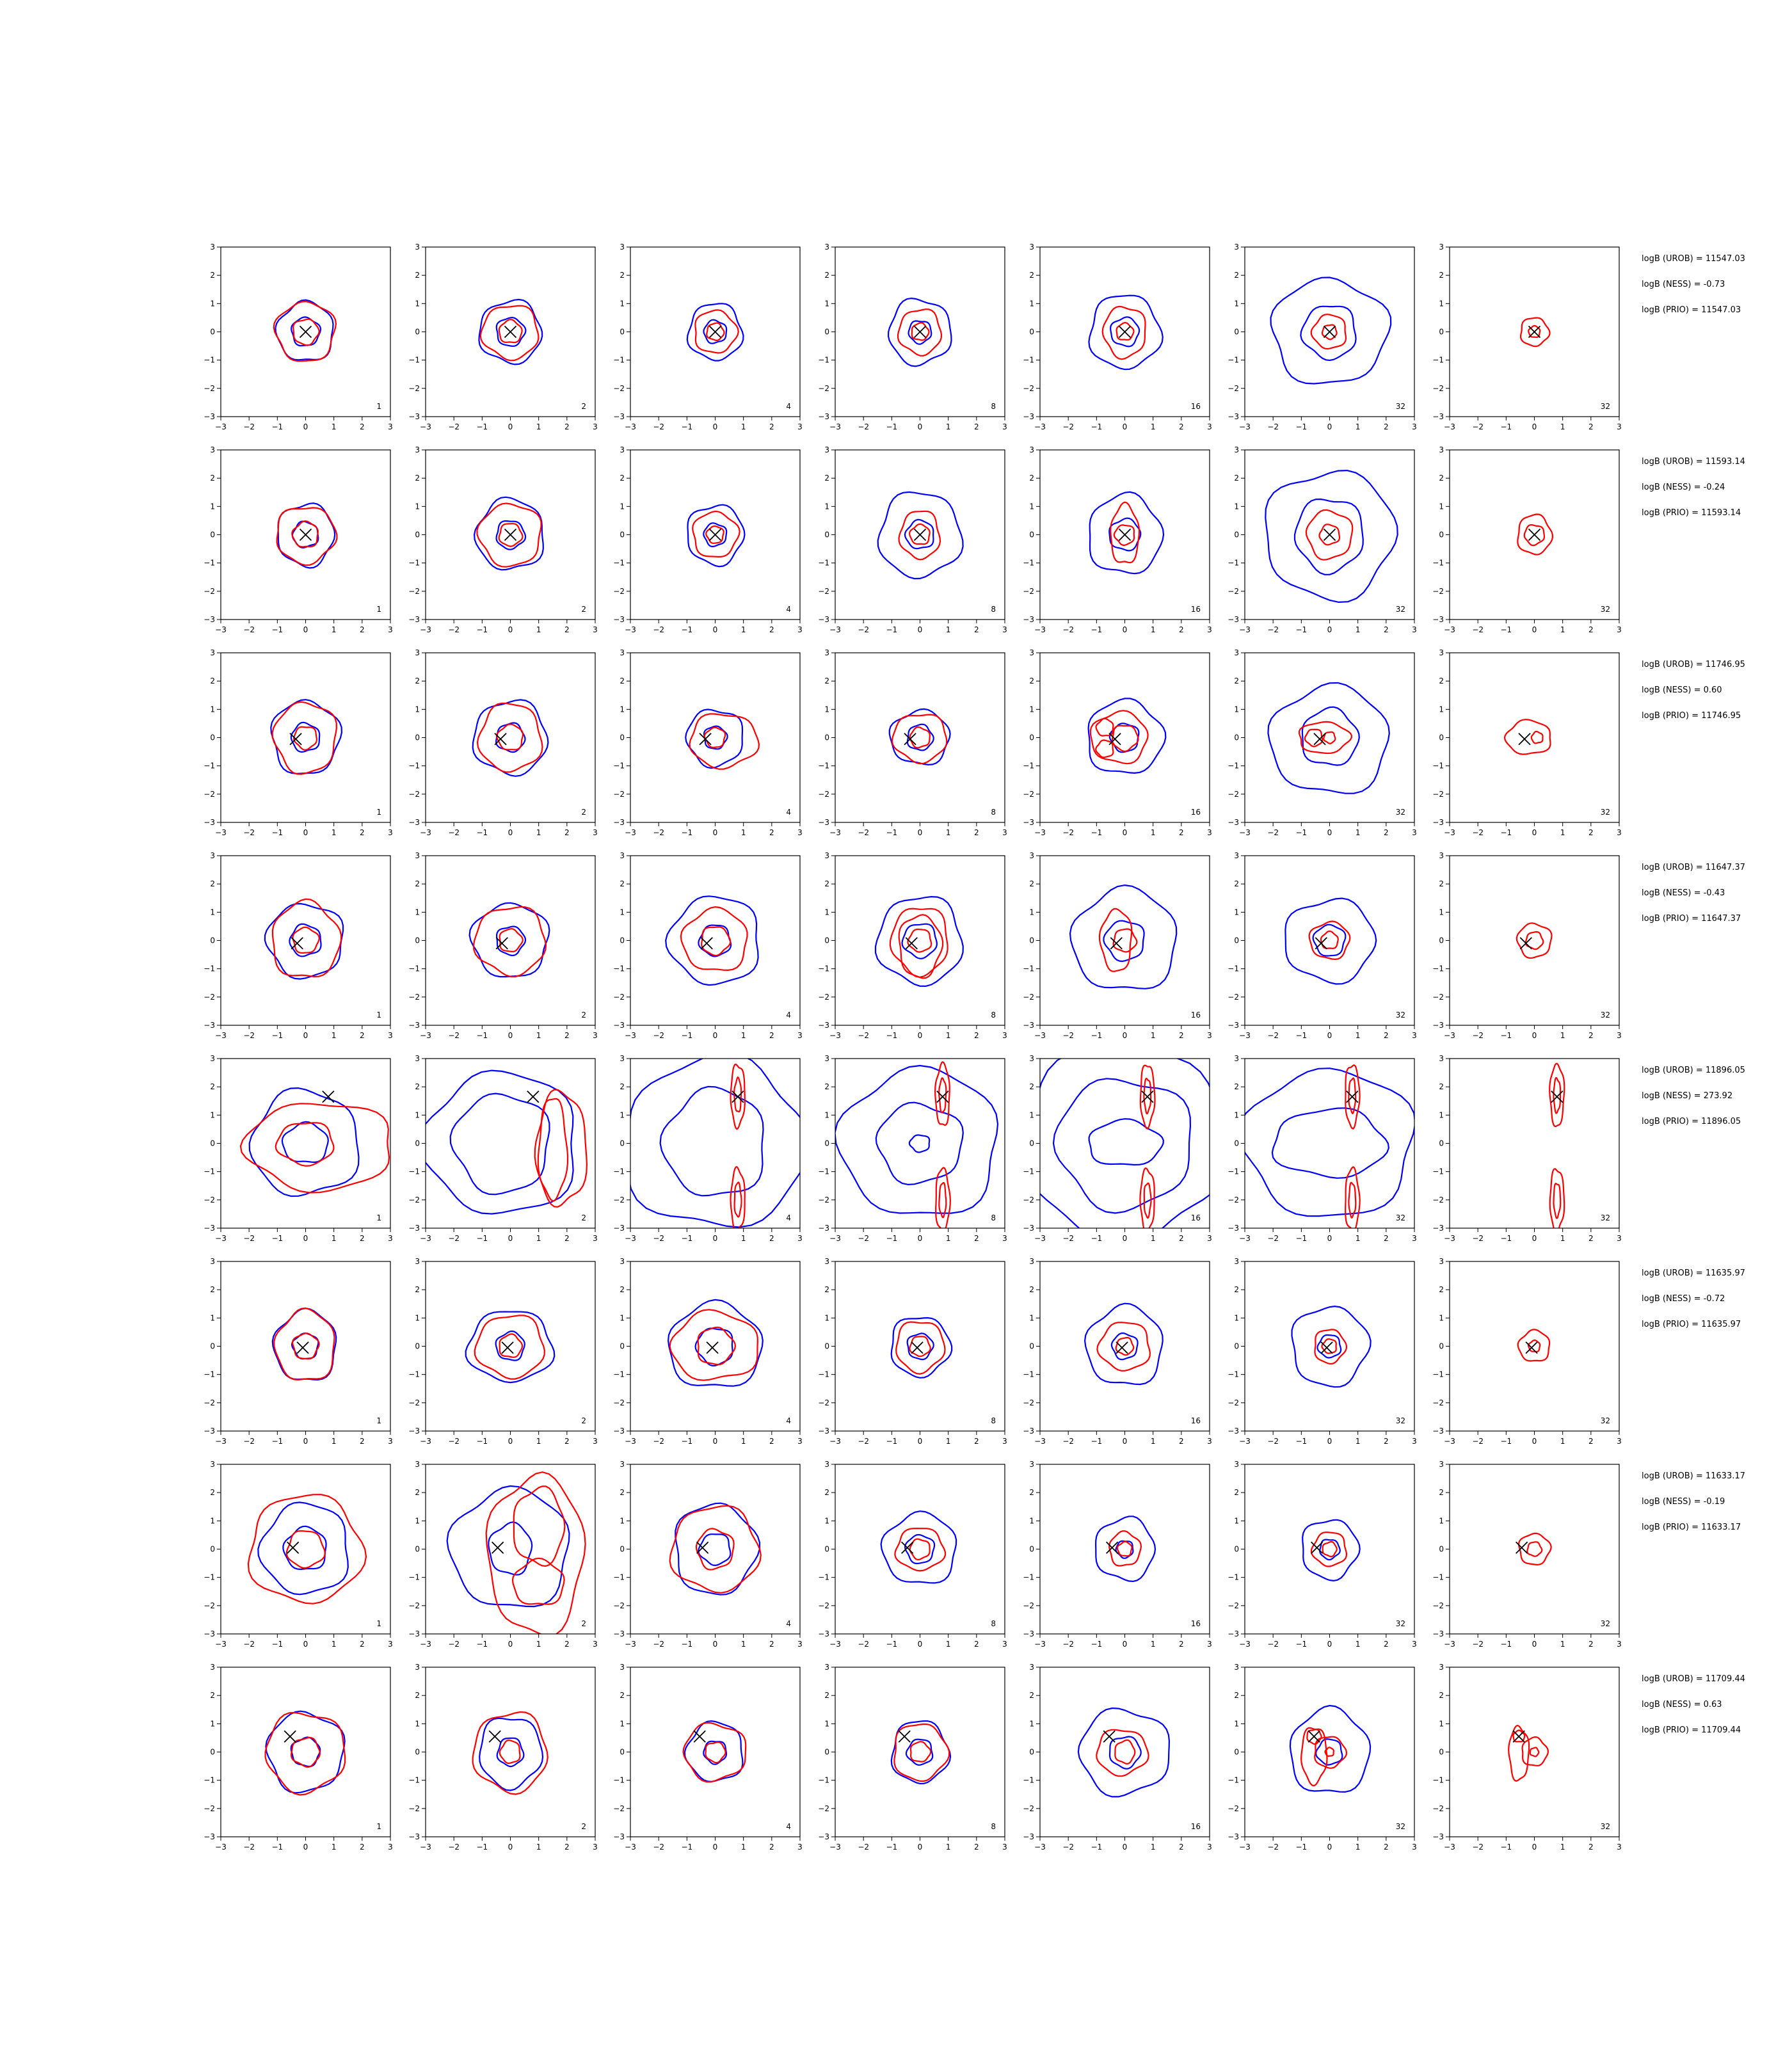 The image size is (1792, 2048). What do you see at coordinates (1693, 1679) in the screenshot?
I see `stat-urob: logB (UROB) = 11709.44` at bounding box center [1693, 1679].